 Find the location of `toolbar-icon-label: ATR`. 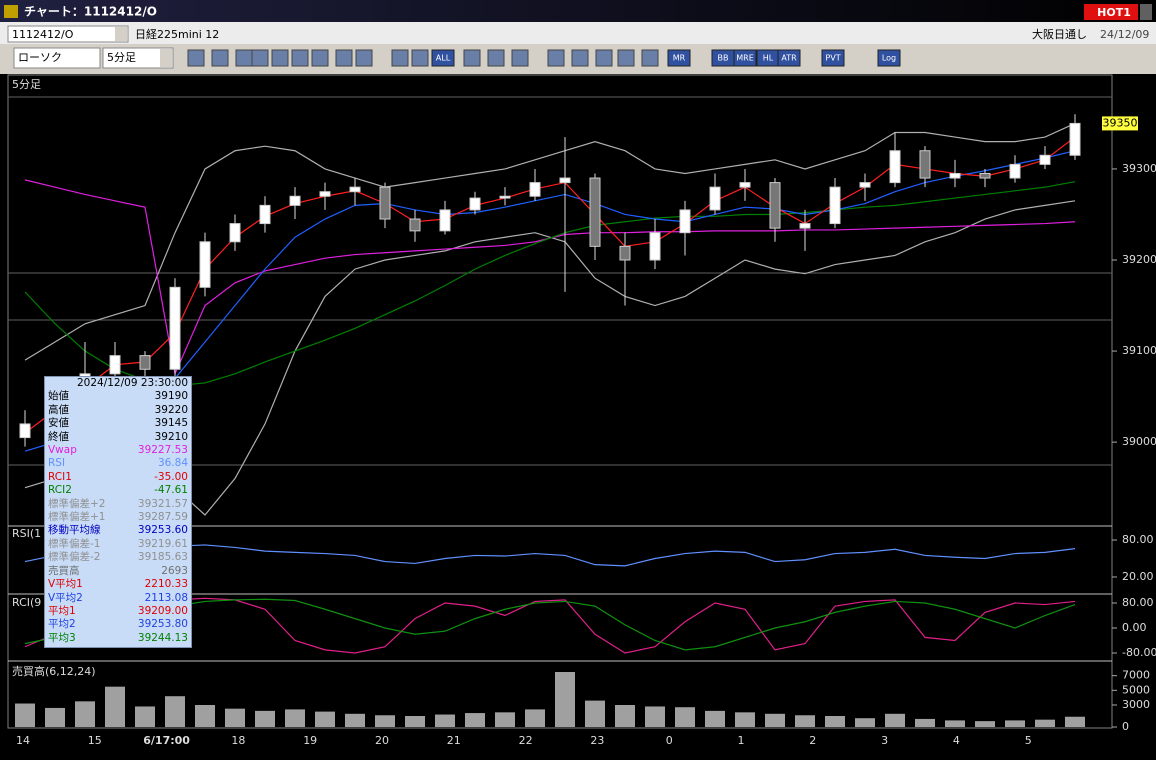

toolbar-icon-label: ATR is located at coordinates (789, 58).